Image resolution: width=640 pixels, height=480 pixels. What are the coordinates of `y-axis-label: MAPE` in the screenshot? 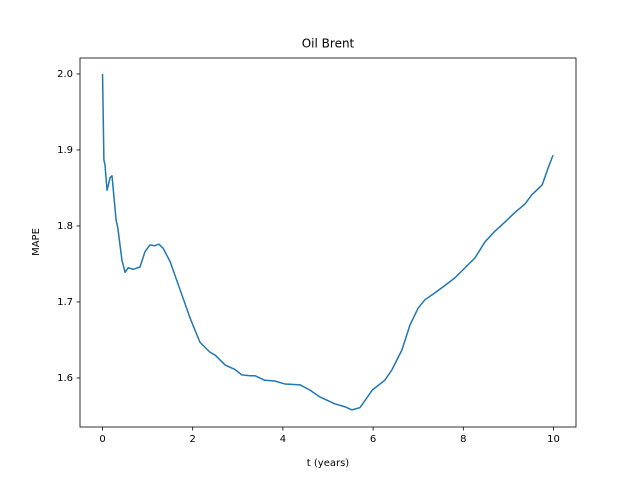 It's located at (36, 242).